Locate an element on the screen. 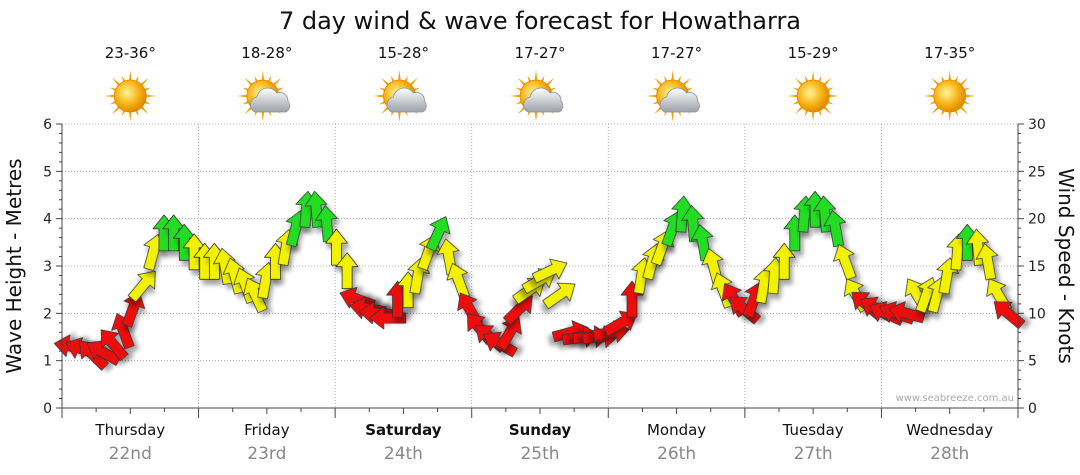 The image size is (1080, 475). date-label: 22nd is located at coordinates (130, 454).